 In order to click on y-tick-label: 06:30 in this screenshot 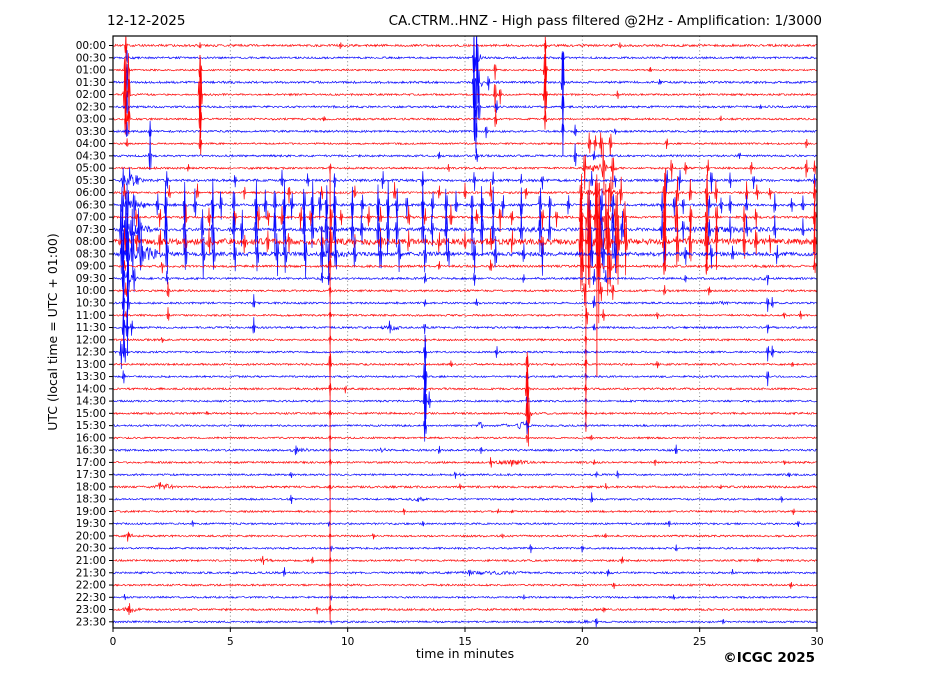, I will do `click(91, 205)`.